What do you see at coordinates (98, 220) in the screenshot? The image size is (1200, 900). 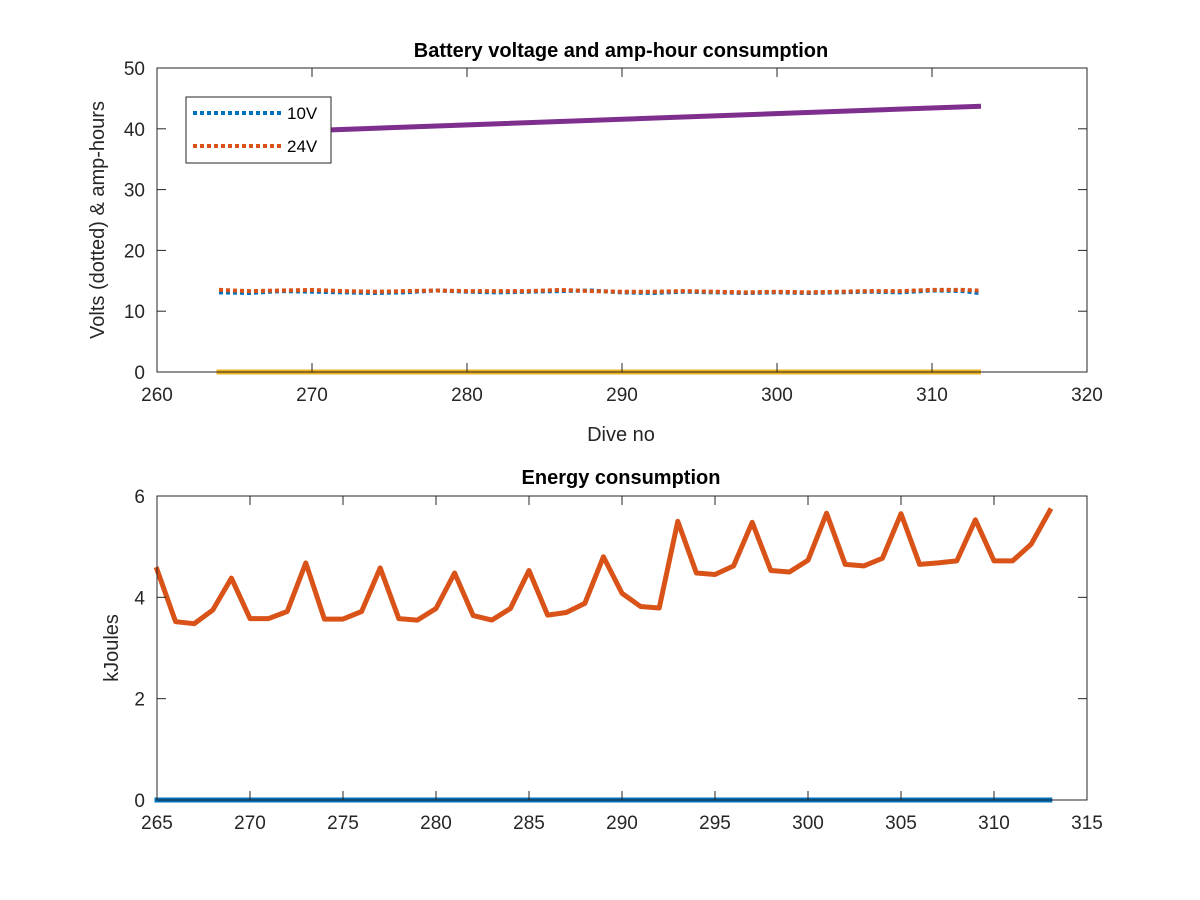 I see `battery-y-axis-label: Volts (dotted) & amp-hours` at bounding box center [98, 220].